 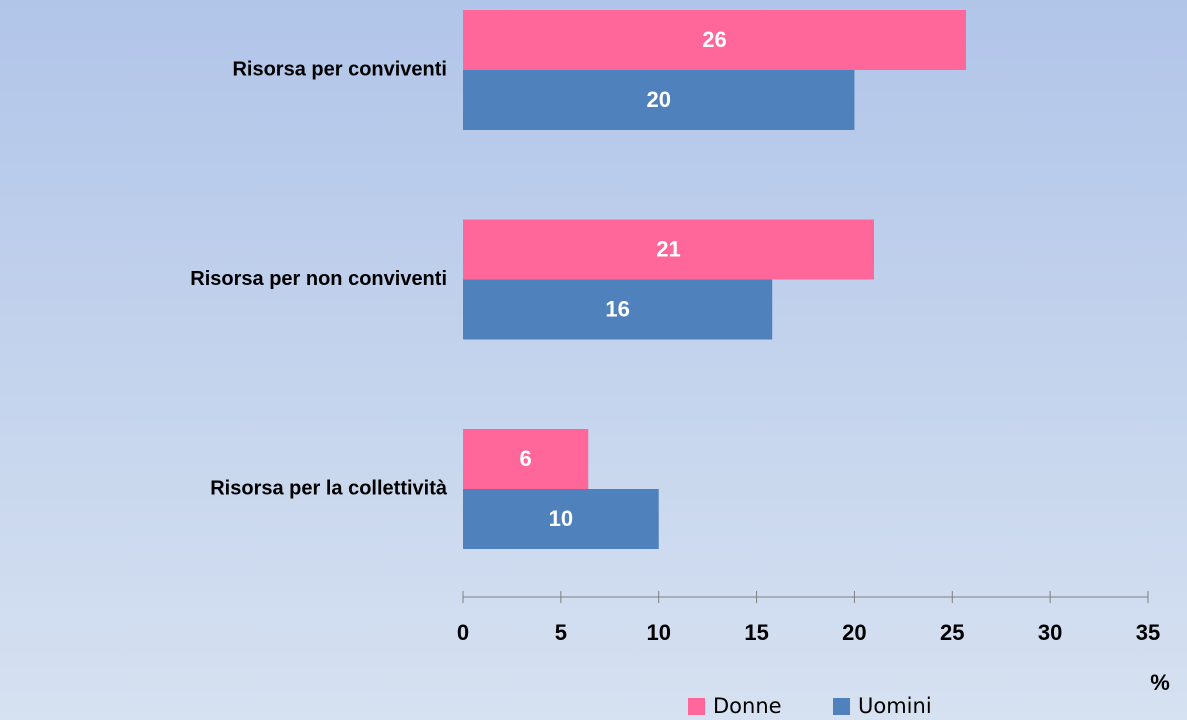 I want to click on x-tick-label: 15, so click(x=756, y=632).